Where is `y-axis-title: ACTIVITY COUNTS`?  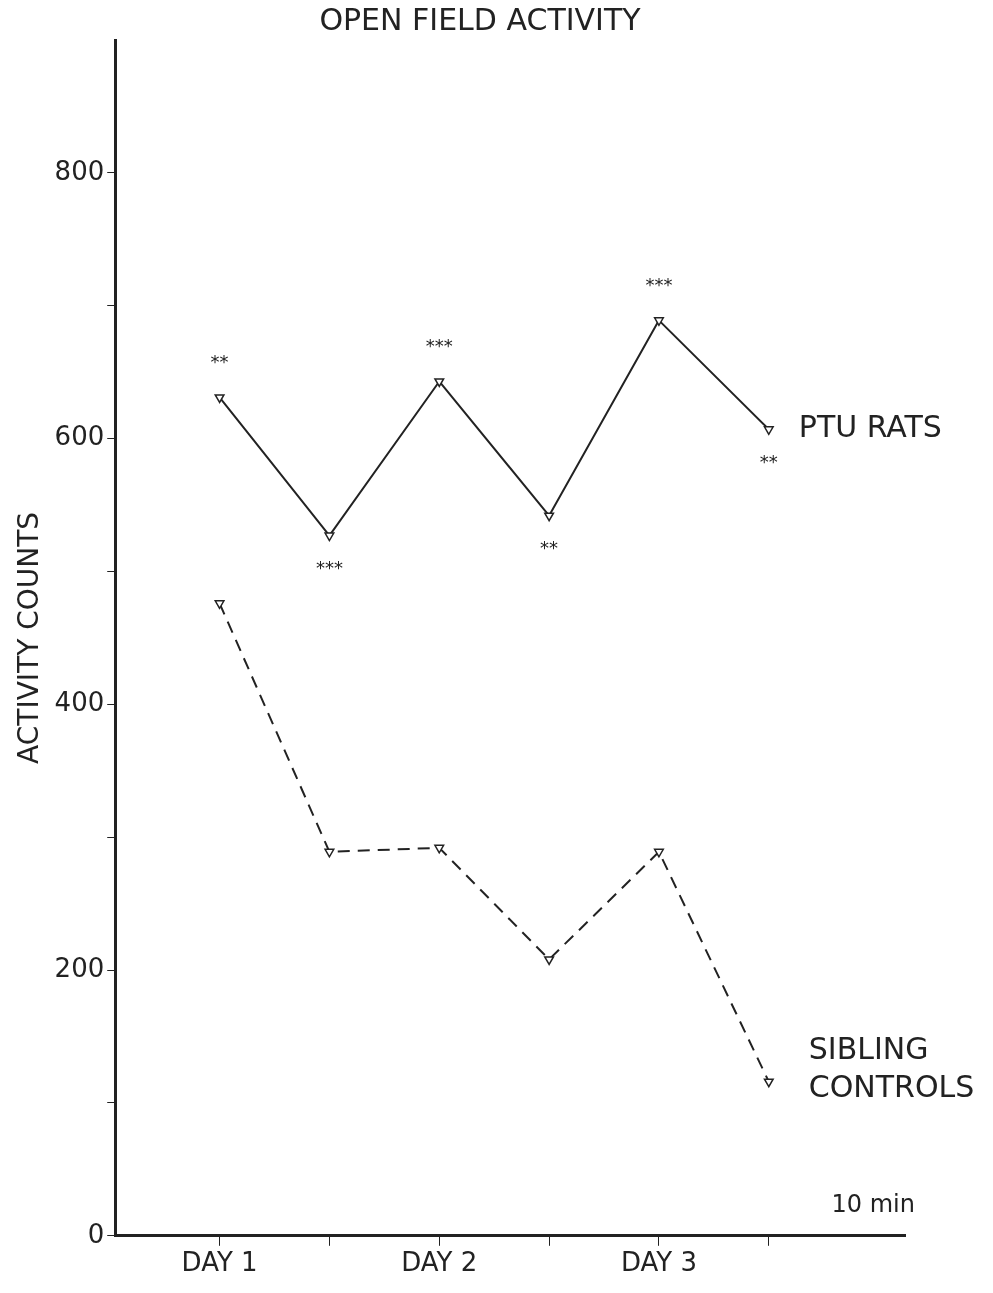
y-axis-title: ACTIVITY COUNTS is located at coordinates (29, 637).